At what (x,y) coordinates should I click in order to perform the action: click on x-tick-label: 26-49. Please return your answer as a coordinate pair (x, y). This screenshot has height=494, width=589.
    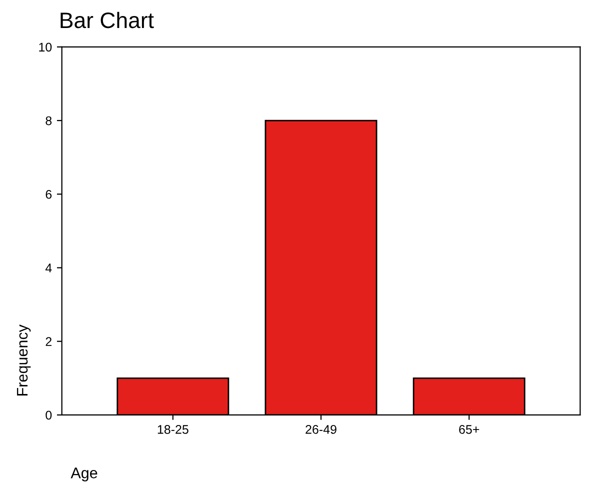
    Looking at the image, I should click on (321, 429).